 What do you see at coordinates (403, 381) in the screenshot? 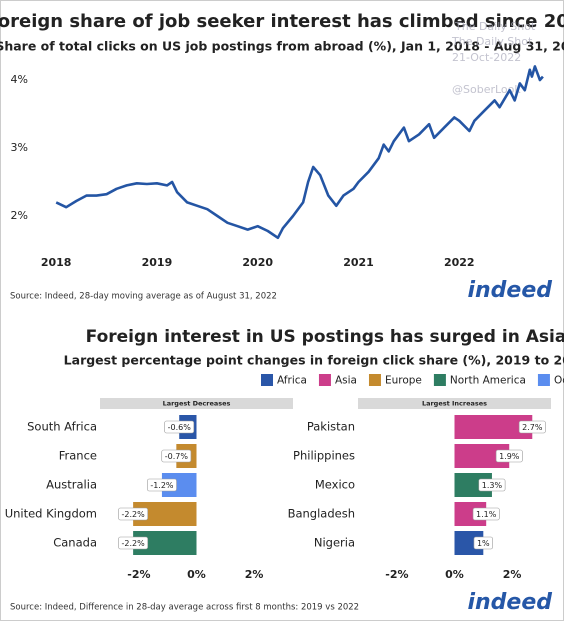
I see `legend-label: Europe` at bounding box center [403, 381].